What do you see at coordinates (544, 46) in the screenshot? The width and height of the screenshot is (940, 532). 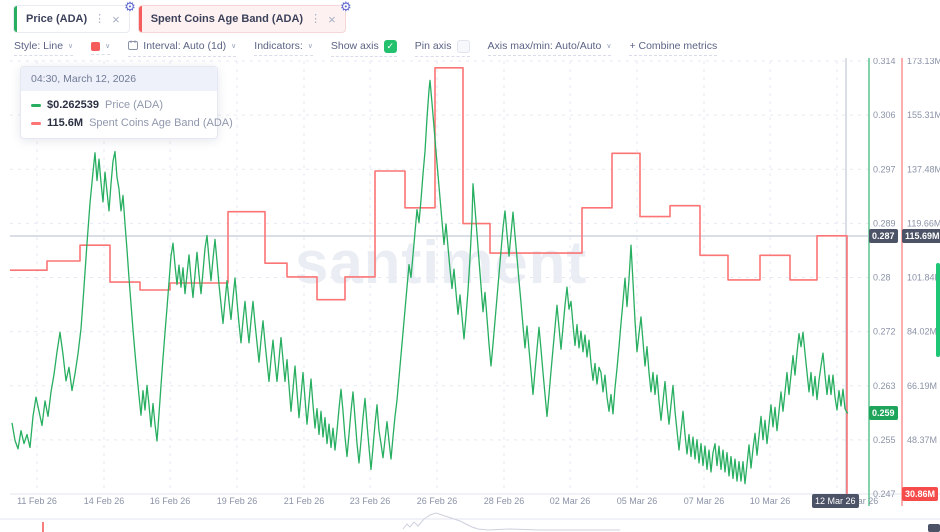 I see `axis-maxmin-label: Axis max/min: Auto/Auto` at bounding box center [544, 46].